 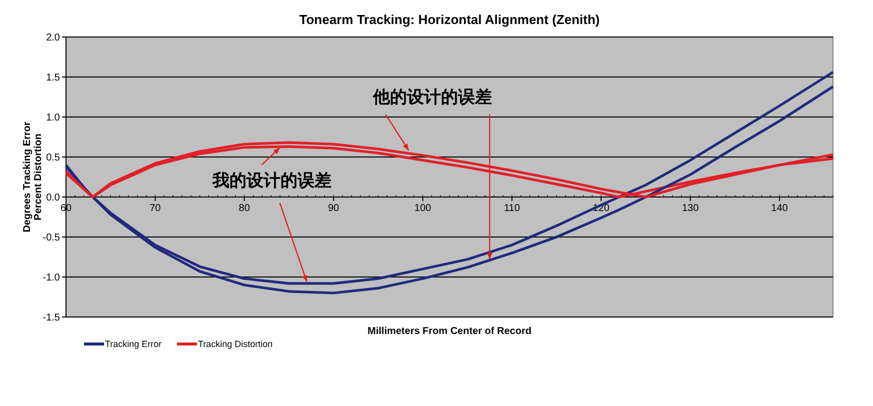 I want to click on y-tick-label: 1.5, so click(x=53, y=78).